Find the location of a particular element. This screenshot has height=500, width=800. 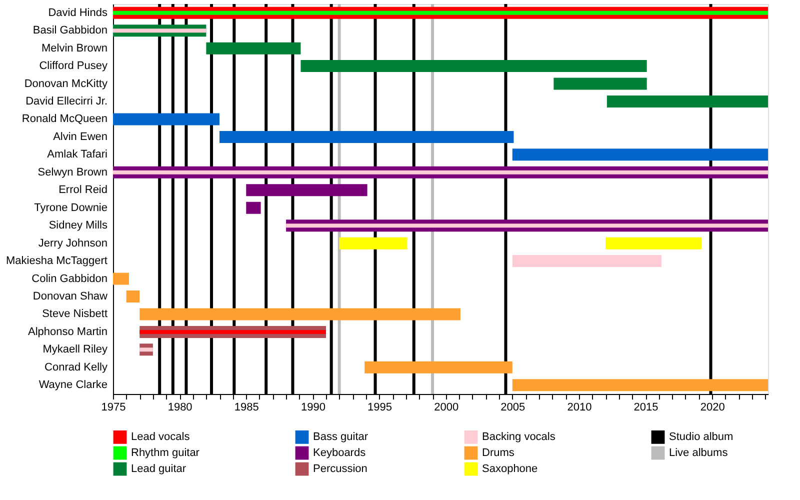

y-tick-label: Basil Gabbidon is located at coordinates (70, 30).